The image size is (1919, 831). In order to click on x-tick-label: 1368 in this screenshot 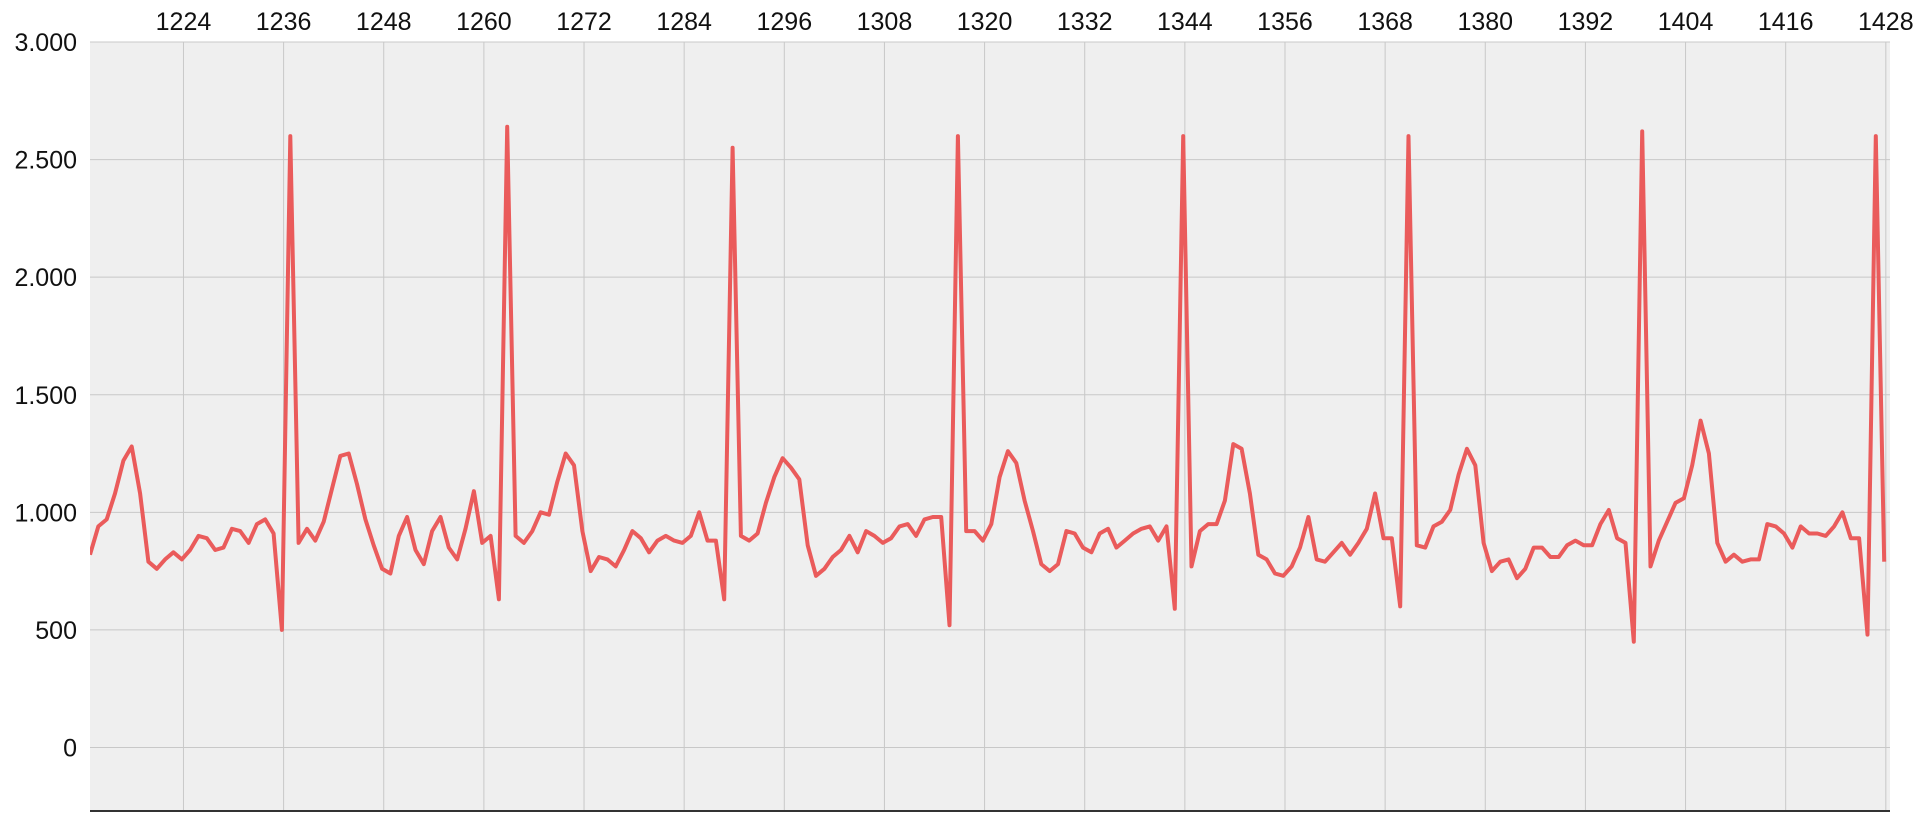, I will do `click(1385, 22)`.